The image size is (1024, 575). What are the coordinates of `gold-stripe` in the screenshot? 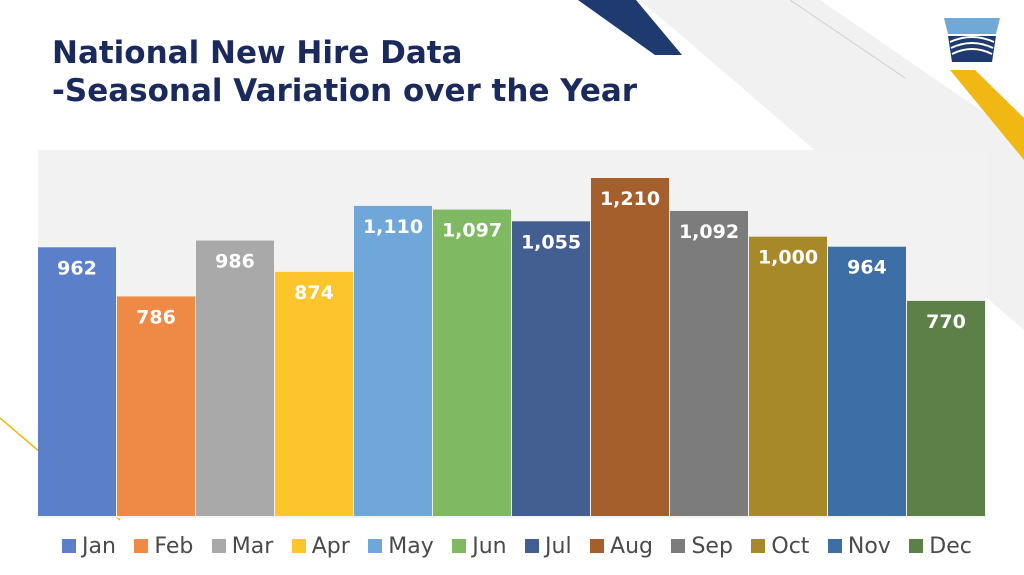 It's located at (987, 115).